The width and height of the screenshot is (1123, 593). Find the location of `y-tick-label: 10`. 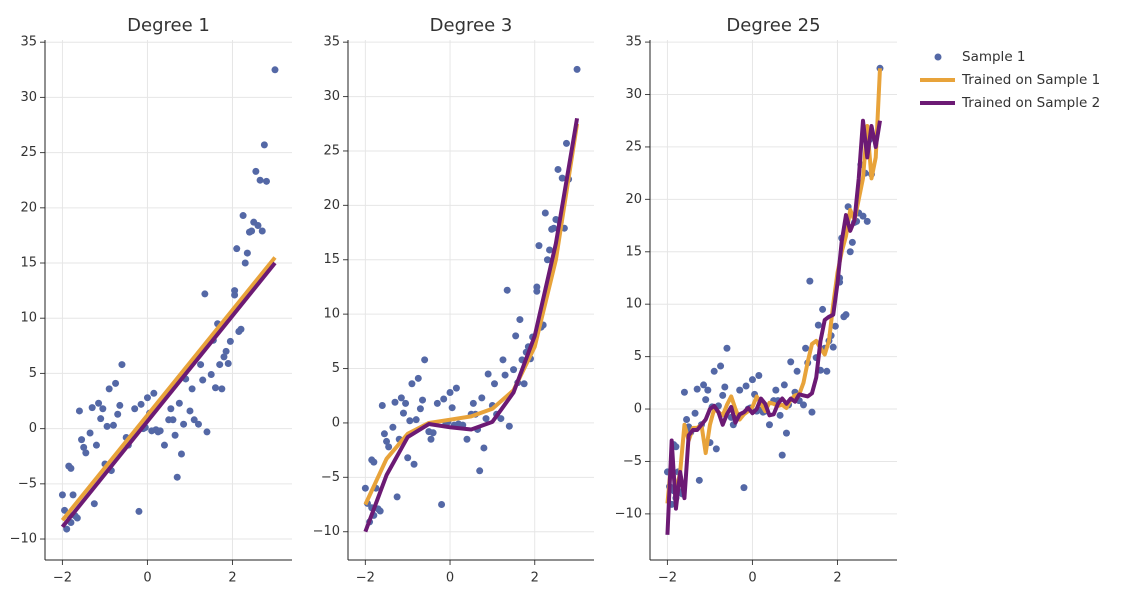

y-tick-label: 10 is located at coordinates (633, 304).